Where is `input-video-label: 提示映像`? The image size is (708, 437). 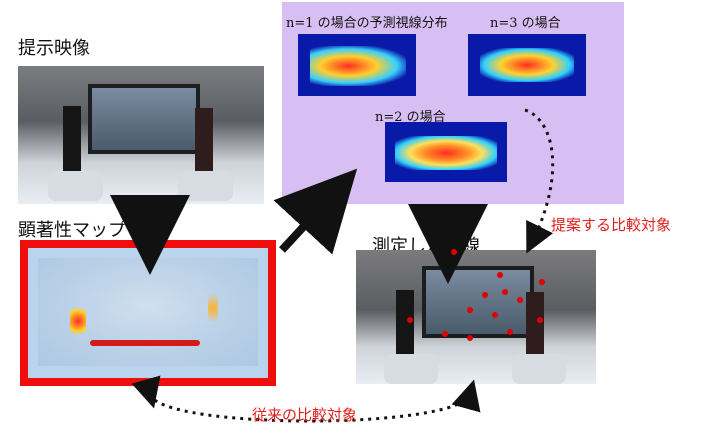 input-video-label: 提示映像 is located at coordinates (54, 48).